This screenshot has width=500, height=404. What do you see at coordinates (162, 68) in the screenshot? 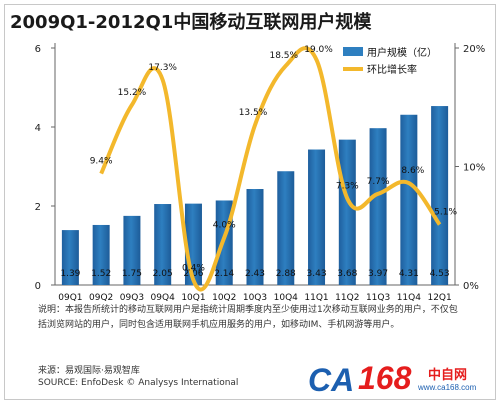
I see `line-value-label: 17.3%` at bounding box center [162, 68].